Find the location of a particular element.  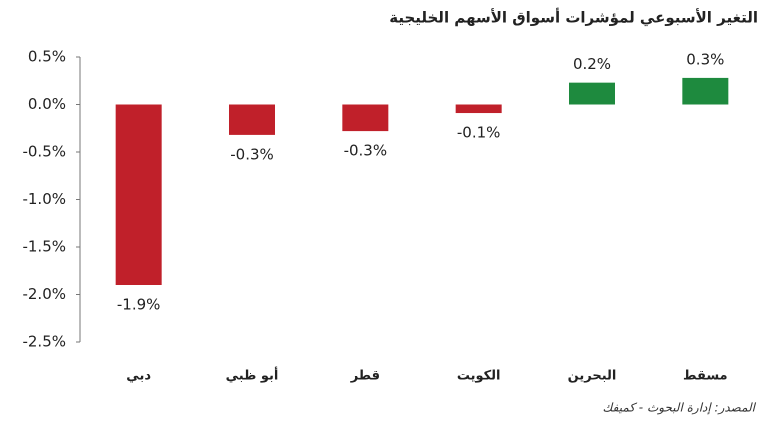

y-tick-label: -2.0% is located at coordinates (44, 294).